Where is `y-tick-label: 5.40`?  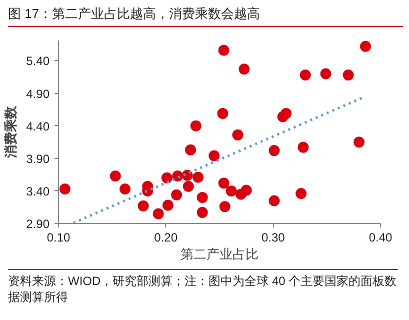
y-tick-label: 5.40 is located at coordinates (38, 61).